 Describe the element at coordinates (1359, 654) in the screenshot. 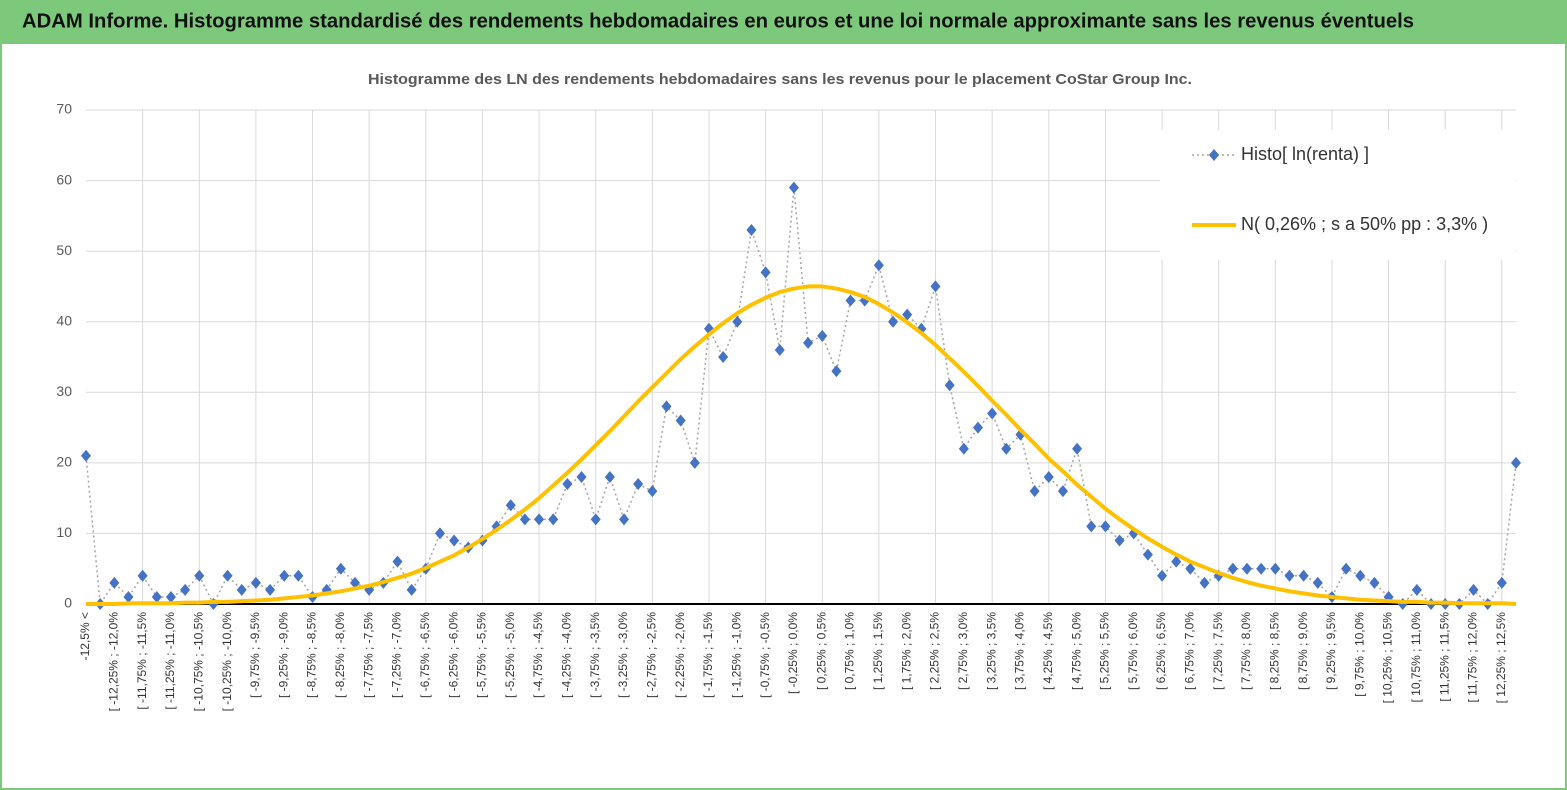

I see `x-tick-label: [ 9,75% ; 10,0%` at that location.